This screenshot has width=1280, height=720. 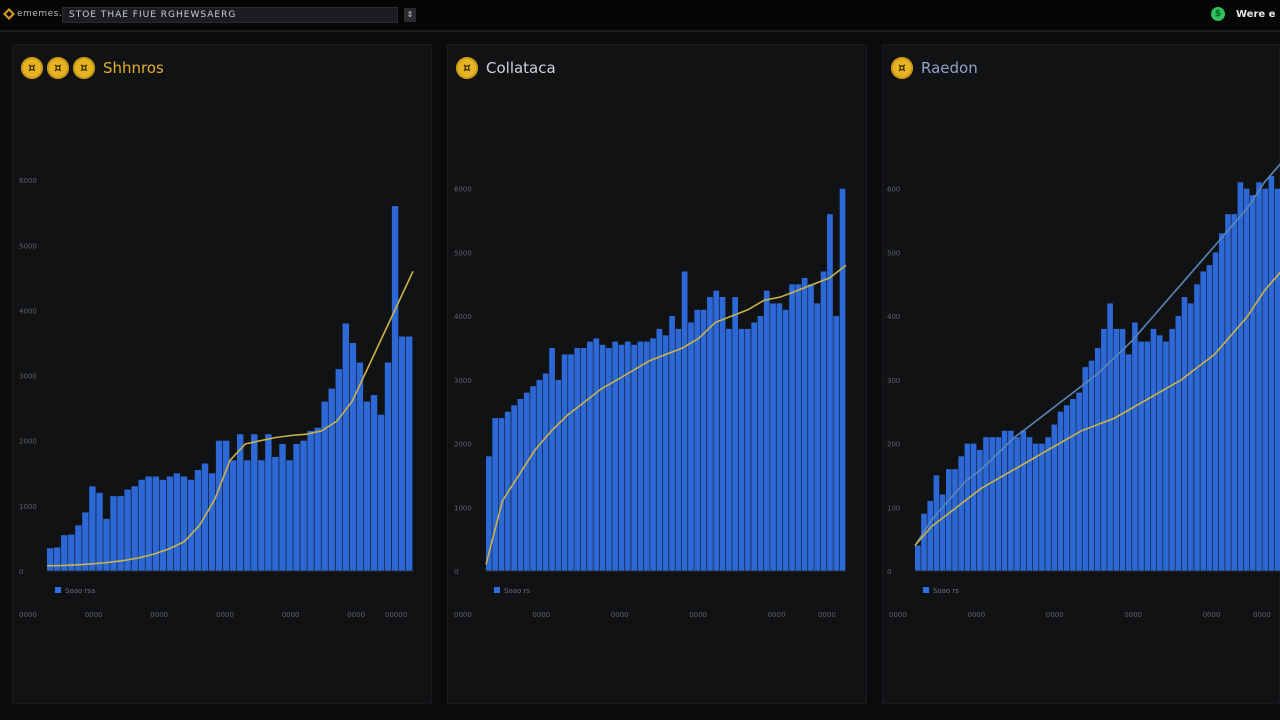 What do you see at coordinates (9, 14) in the screenshot?
I see `app-logo-icon` at bounding box center [9, 14].